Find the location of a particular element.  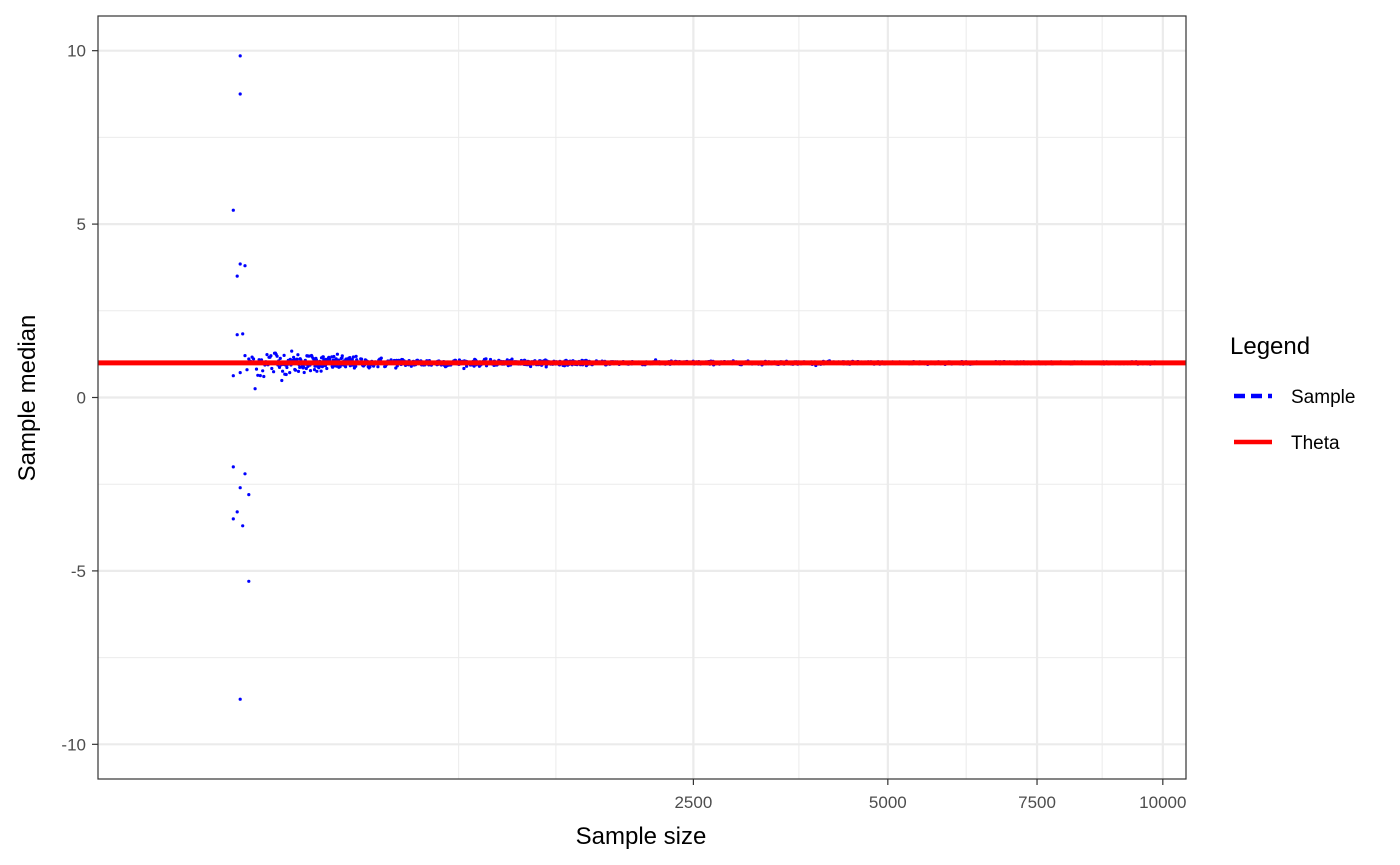

y-tick-label: 5 is located at coordinates (81, 224).